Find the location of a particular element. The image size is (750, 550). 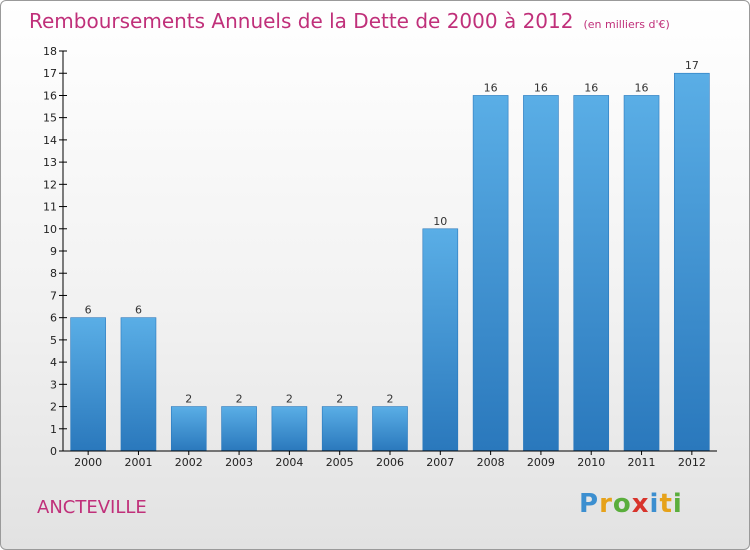

x-tick-label: 2011 is located at coordinates (642, 462).